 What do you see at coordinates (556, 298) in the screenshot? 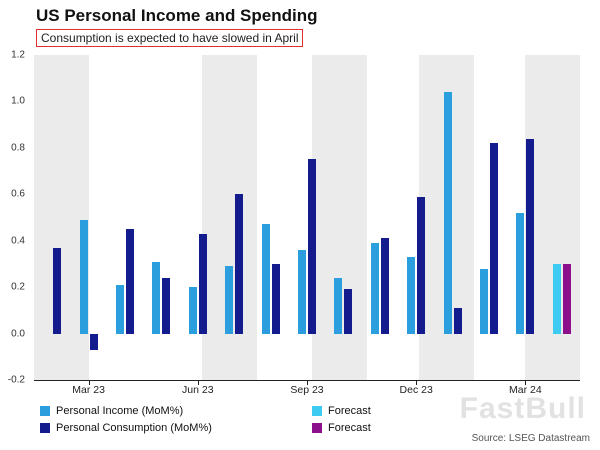
I see `forecast-bar-income` at bounding box center [556, 298].